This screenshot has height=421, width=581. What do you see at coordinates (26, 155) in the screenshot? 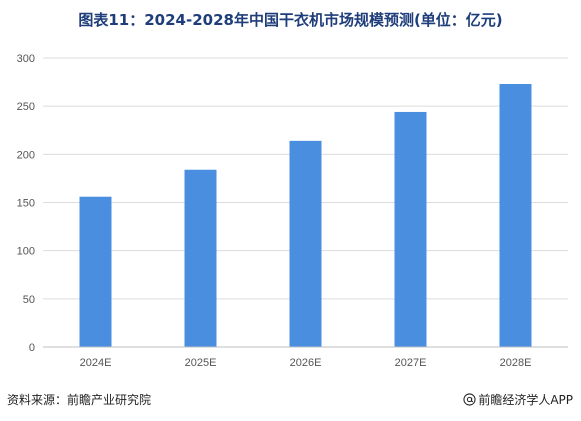
I see `y-tick-label: 200` at bounding box center [26, 155].